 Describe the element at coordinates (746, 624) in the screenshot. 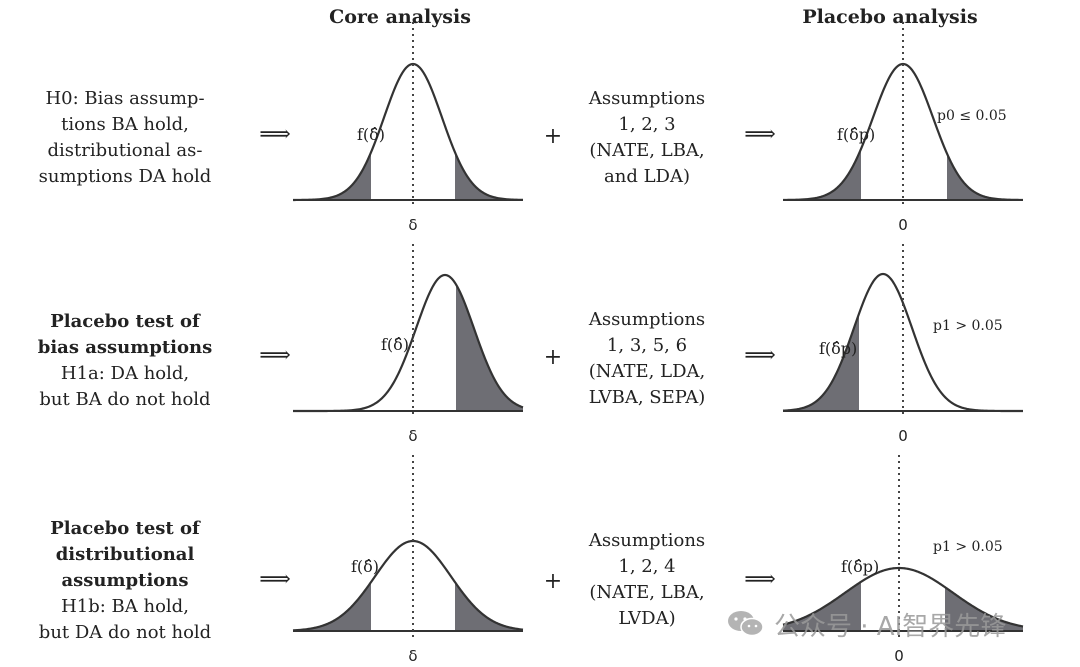

I see `wechat-icon` at that location.